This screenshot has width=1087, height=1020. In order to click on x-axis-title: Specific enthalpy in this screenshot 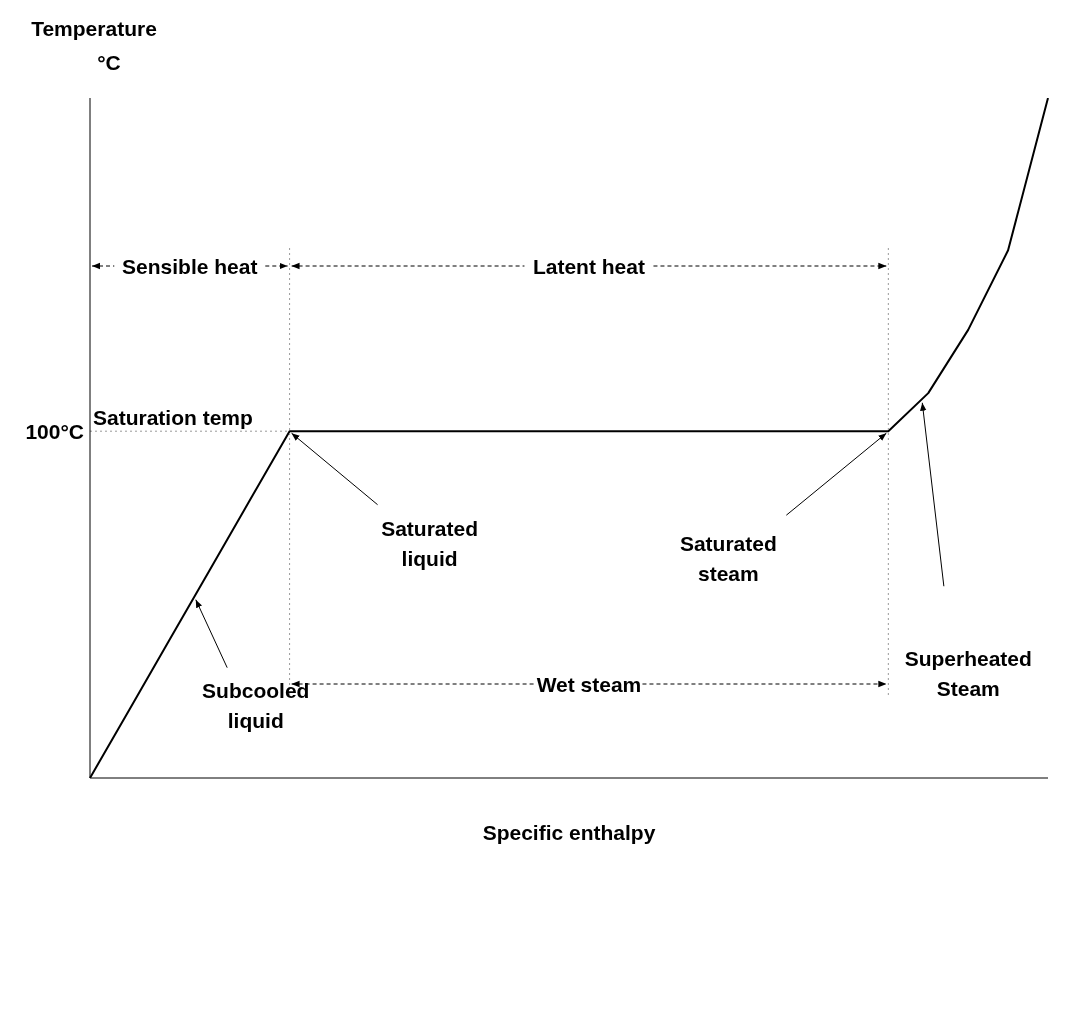, I will do `click(569, 832)`.